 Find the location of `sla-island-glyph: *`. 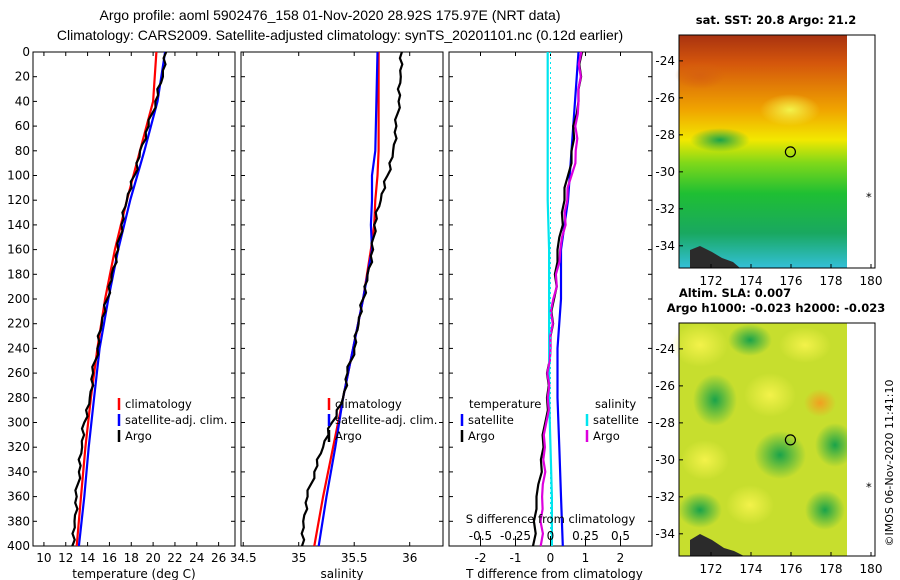

sla-island-glyph: * is located at coordinates (869, 487).